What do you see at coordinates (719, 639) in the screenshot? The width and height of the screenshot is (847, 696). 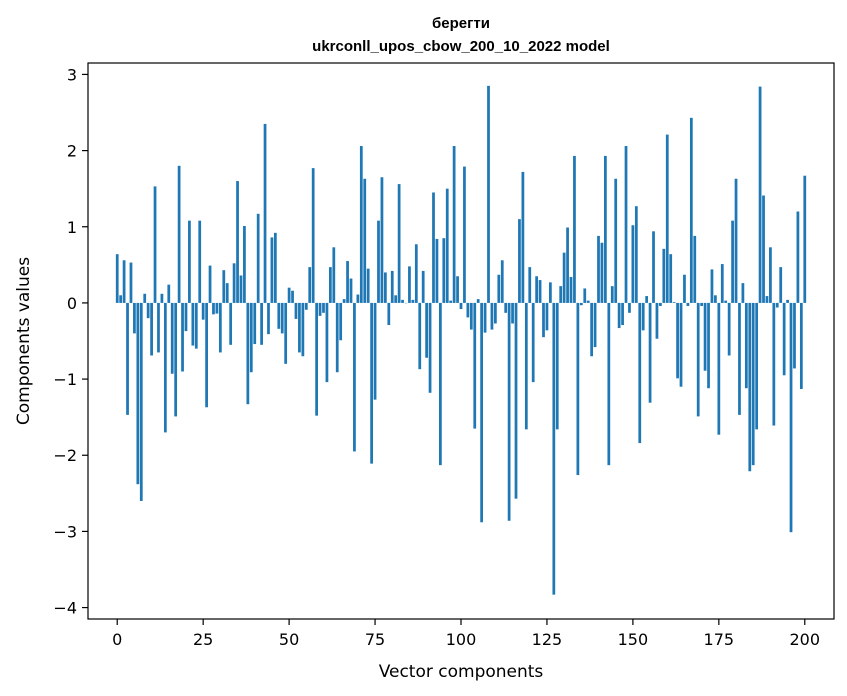 I see `x-tick-label: 175` at bounding box center [719, 639].